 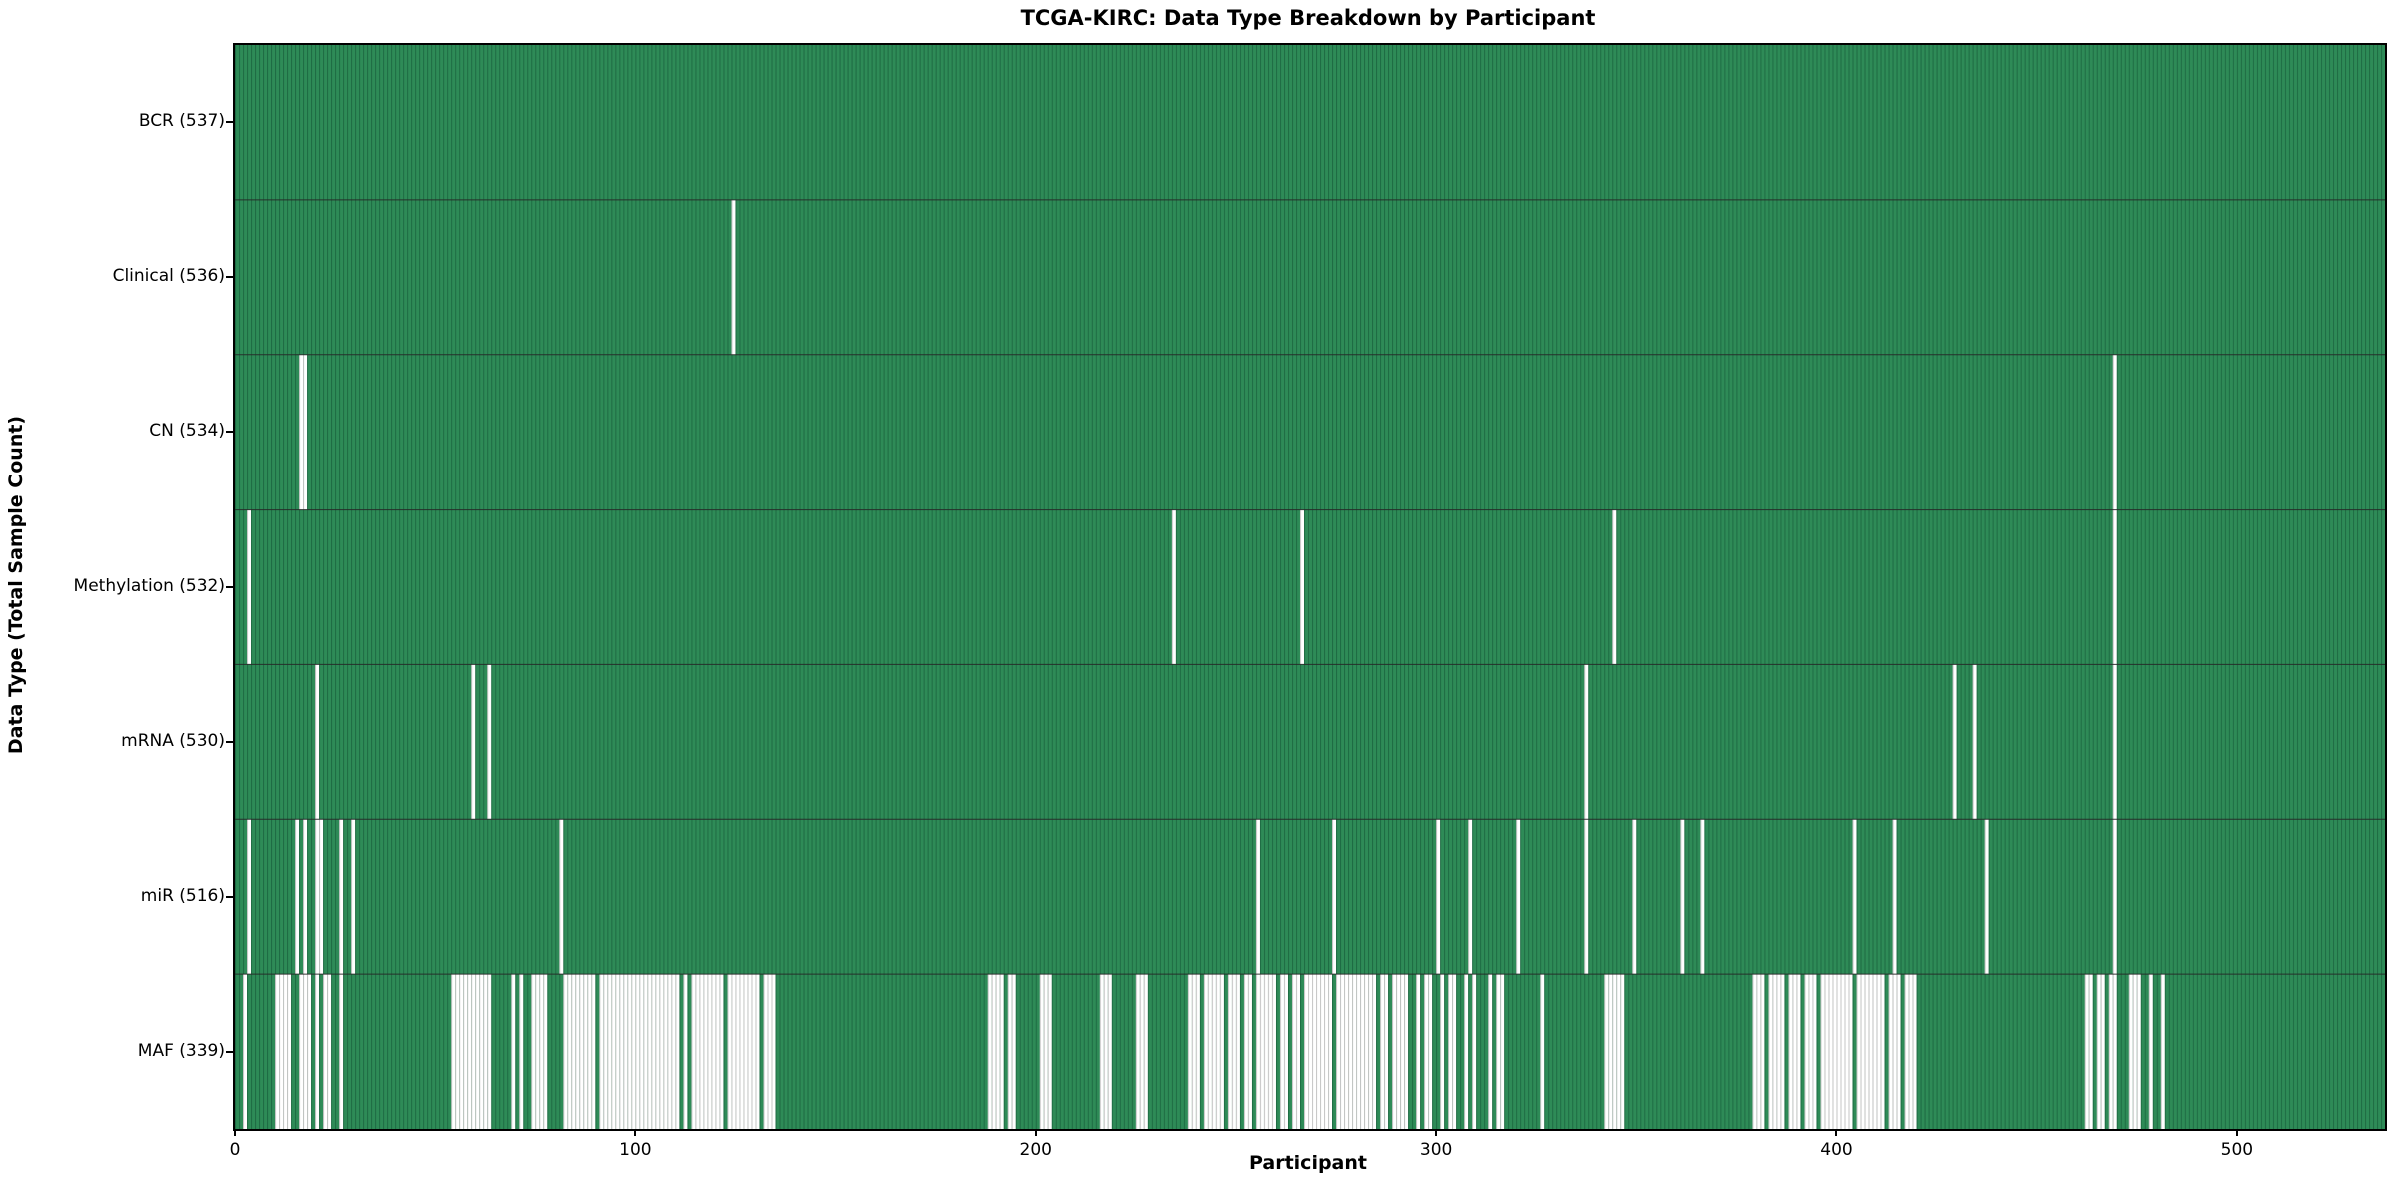 I want to click on x-tick-label: 400, so click(x=1836, y=1150).